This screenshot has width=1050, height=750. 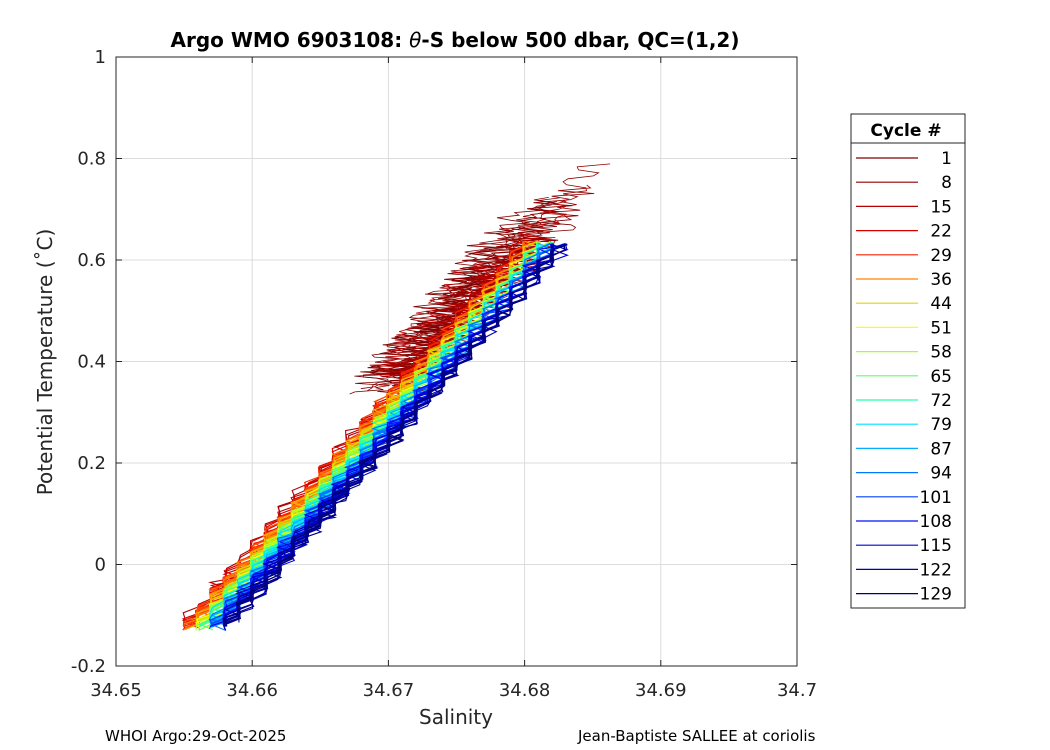 I want to click on y-tick-label: -0.2, so click(x=88, y=666).